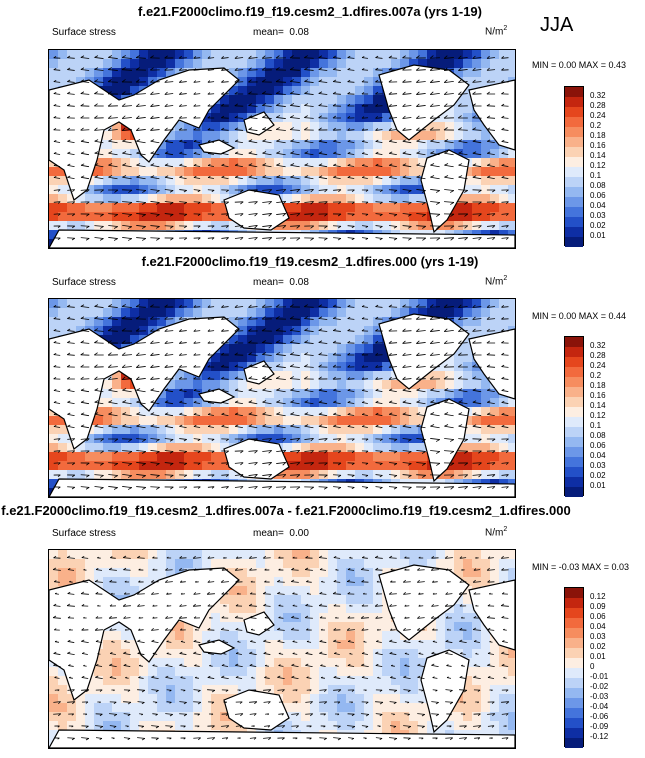 This screenshot has height=758, width=645. What do you see at coordinates (599, 696) in the screenshot?
I see `colorbar-tick-label: -0.03` at bounding box center [599, 696].